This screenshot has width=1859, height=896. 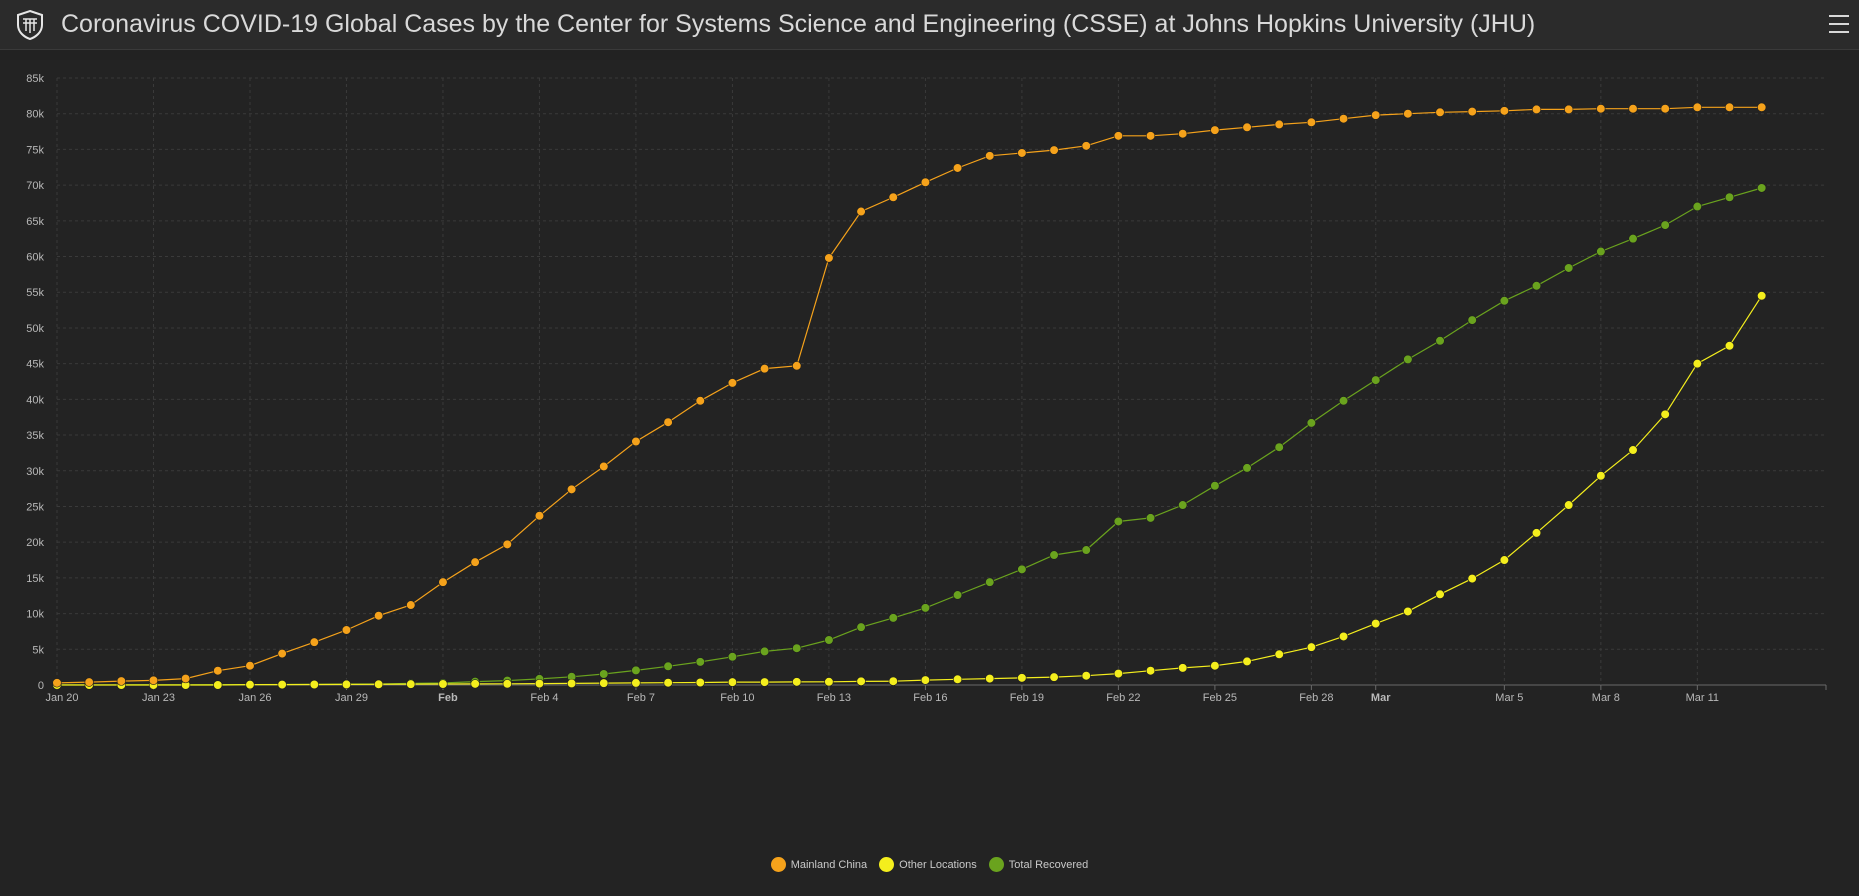 I want to click on legend-item-other-locations: Other Locations, so click(x=928, y=864).